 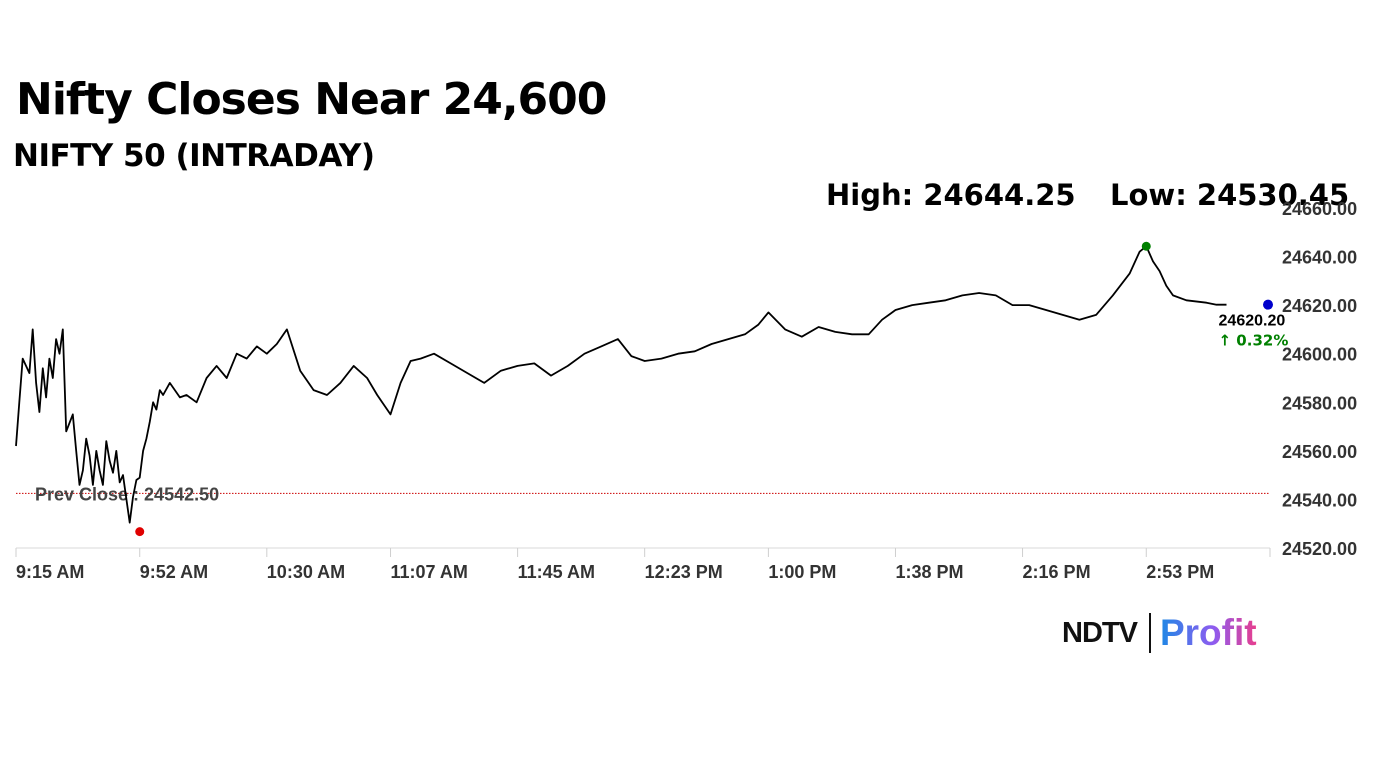 I want to click on y-tick-label: 24560.00, so click(x=1319, y=452).